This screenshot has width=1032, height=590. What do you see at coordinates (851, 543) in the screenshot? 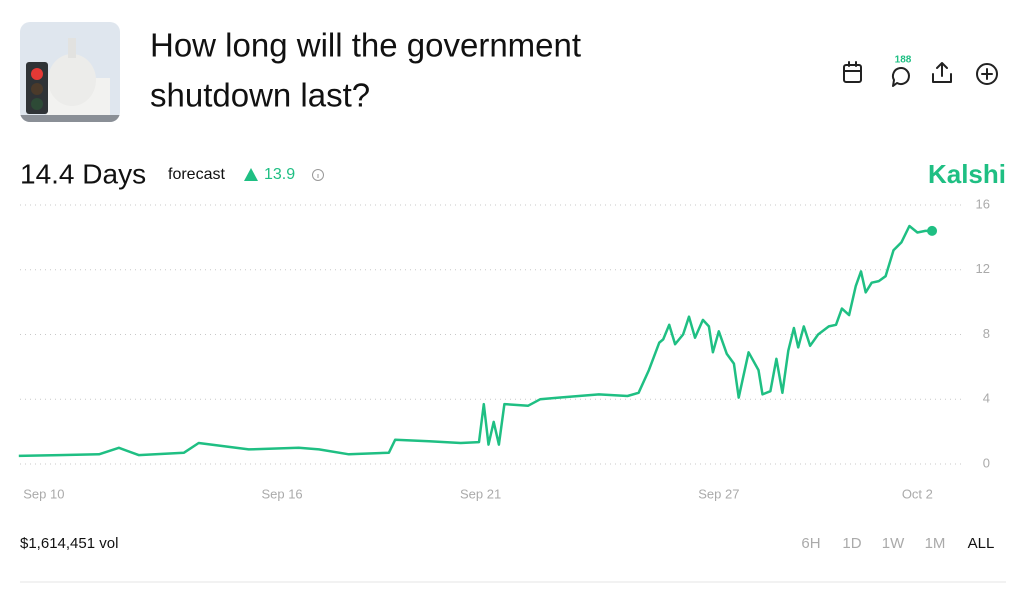
I see `range-button: 1D` at bounding box center [851, 543].